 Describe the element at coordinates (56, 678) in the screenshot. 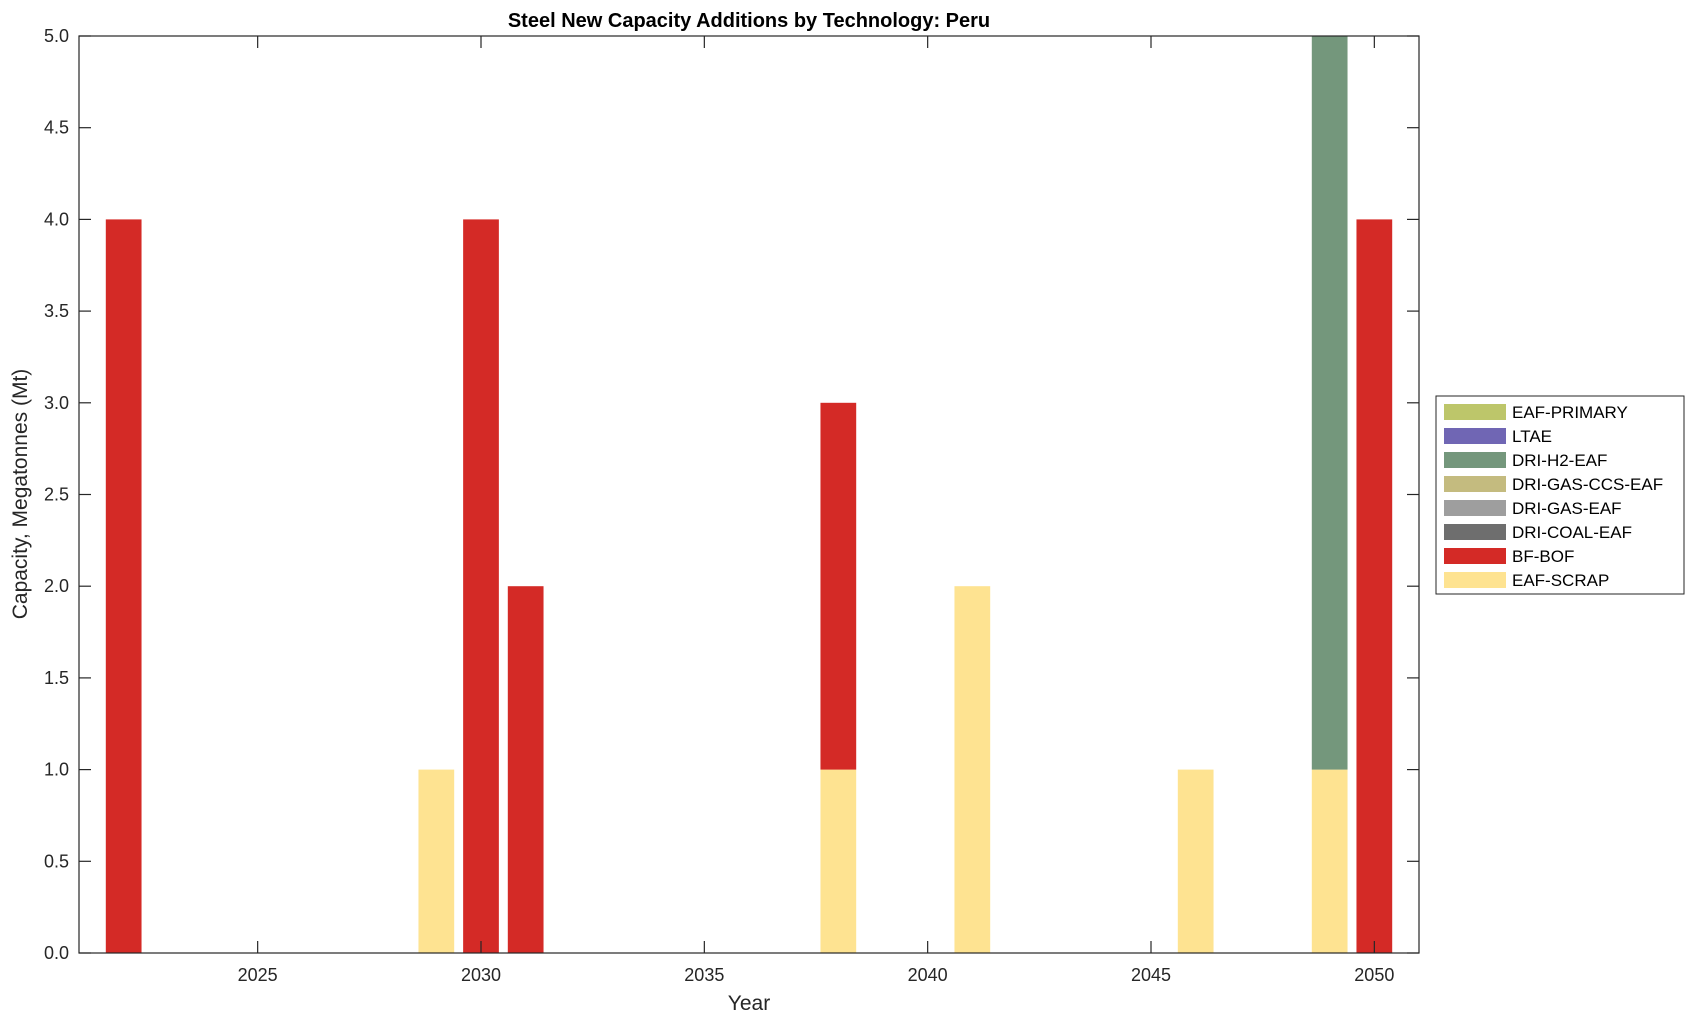

I see `y-tick-label: 1.5` at that location.